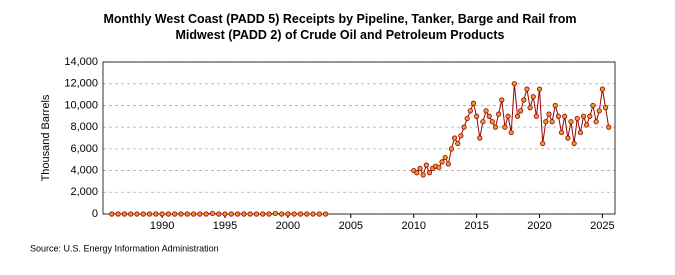 The image size is (675, 275). Describe the element at coordinates (225, 226) in the screenshot. I see `x-tick-label: 1995` at that location.